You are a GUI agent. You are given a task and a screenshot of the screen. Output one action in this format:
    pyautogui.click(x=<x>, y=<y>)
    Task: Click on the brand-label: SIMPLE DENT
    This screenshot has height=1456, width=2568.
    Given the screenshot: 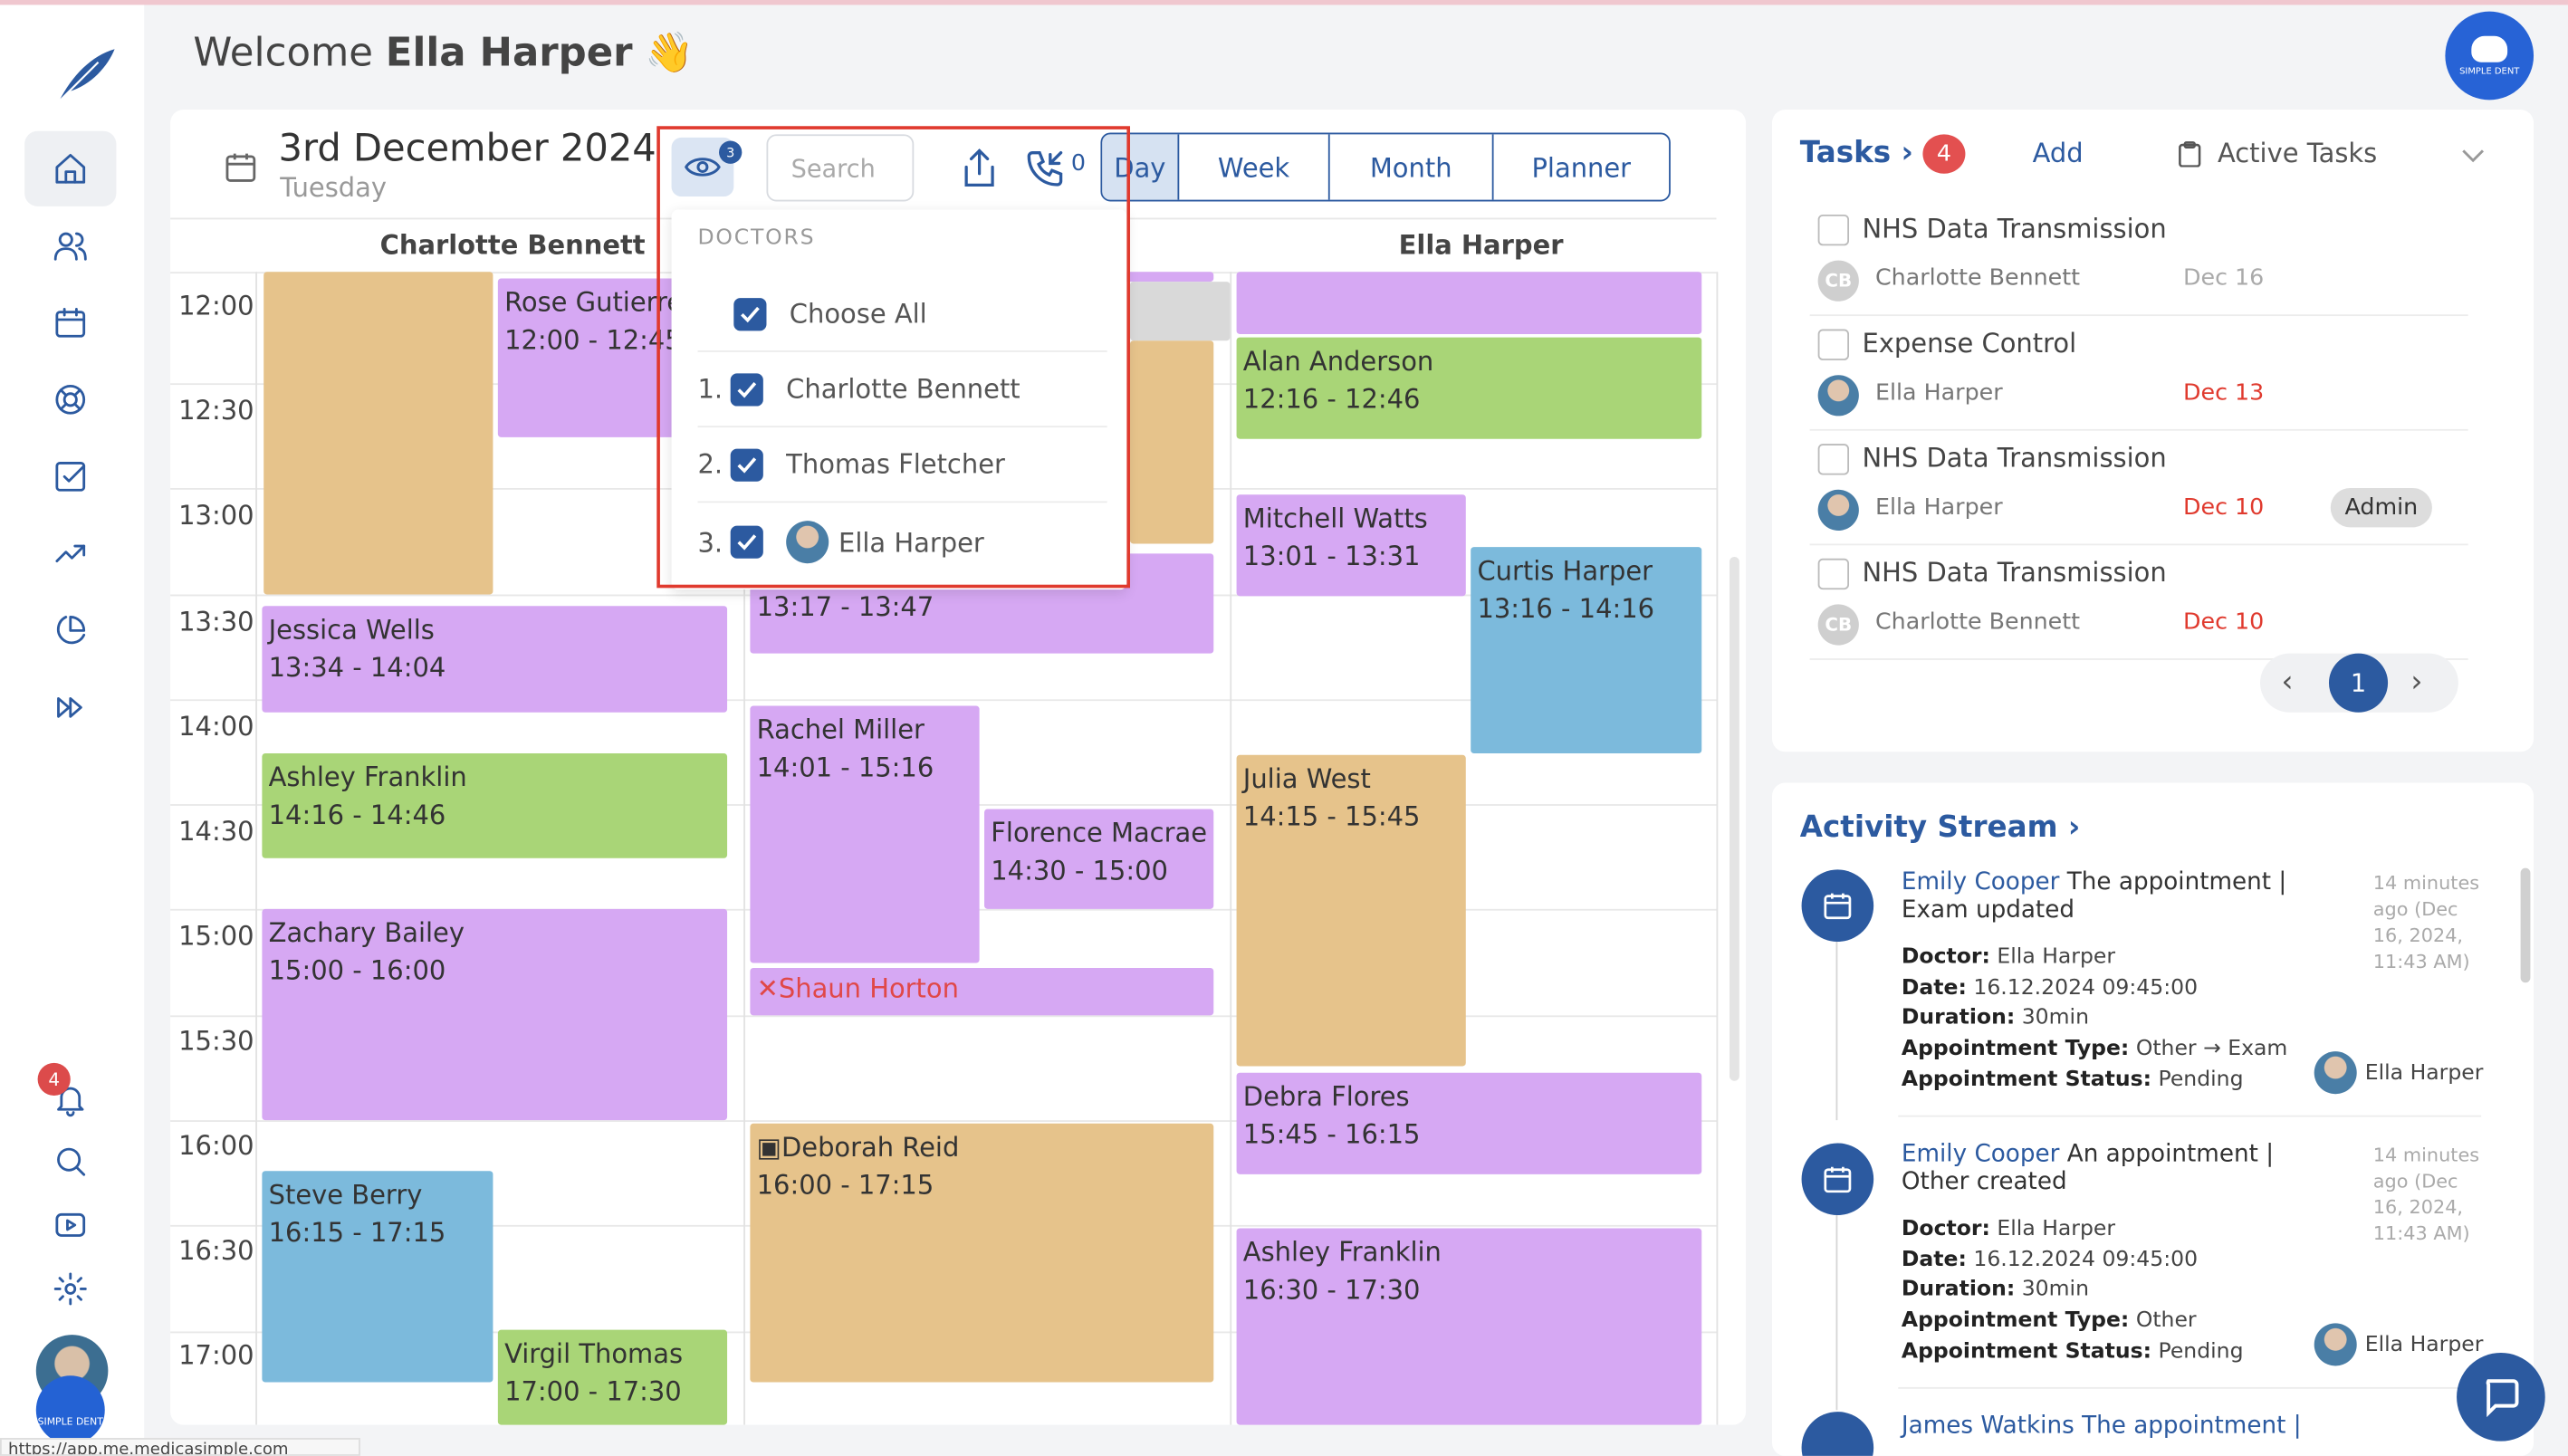 What is the action you would take?
    pyautogui.click(x=2489, y=71)
    